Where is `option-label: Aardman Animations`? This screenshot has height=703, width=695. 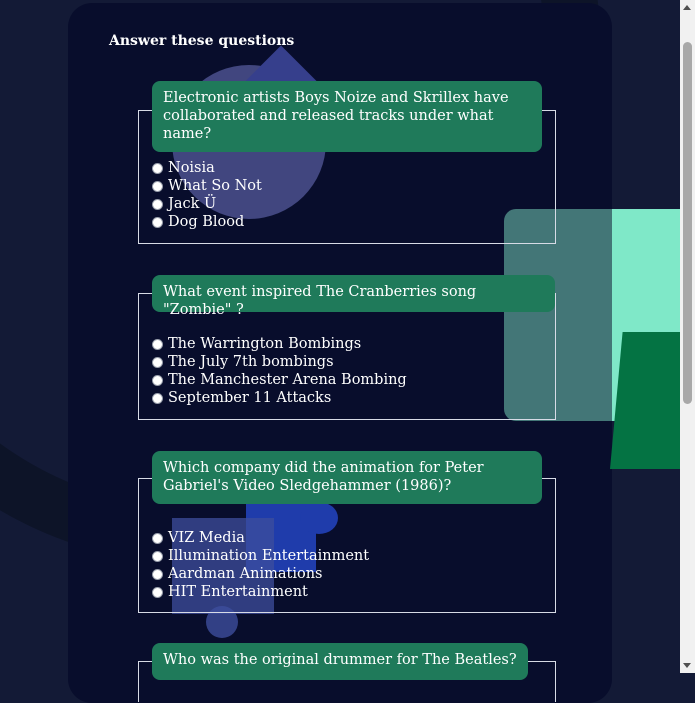
option-label: Aardman Animations is located at coordinates (245, 574).